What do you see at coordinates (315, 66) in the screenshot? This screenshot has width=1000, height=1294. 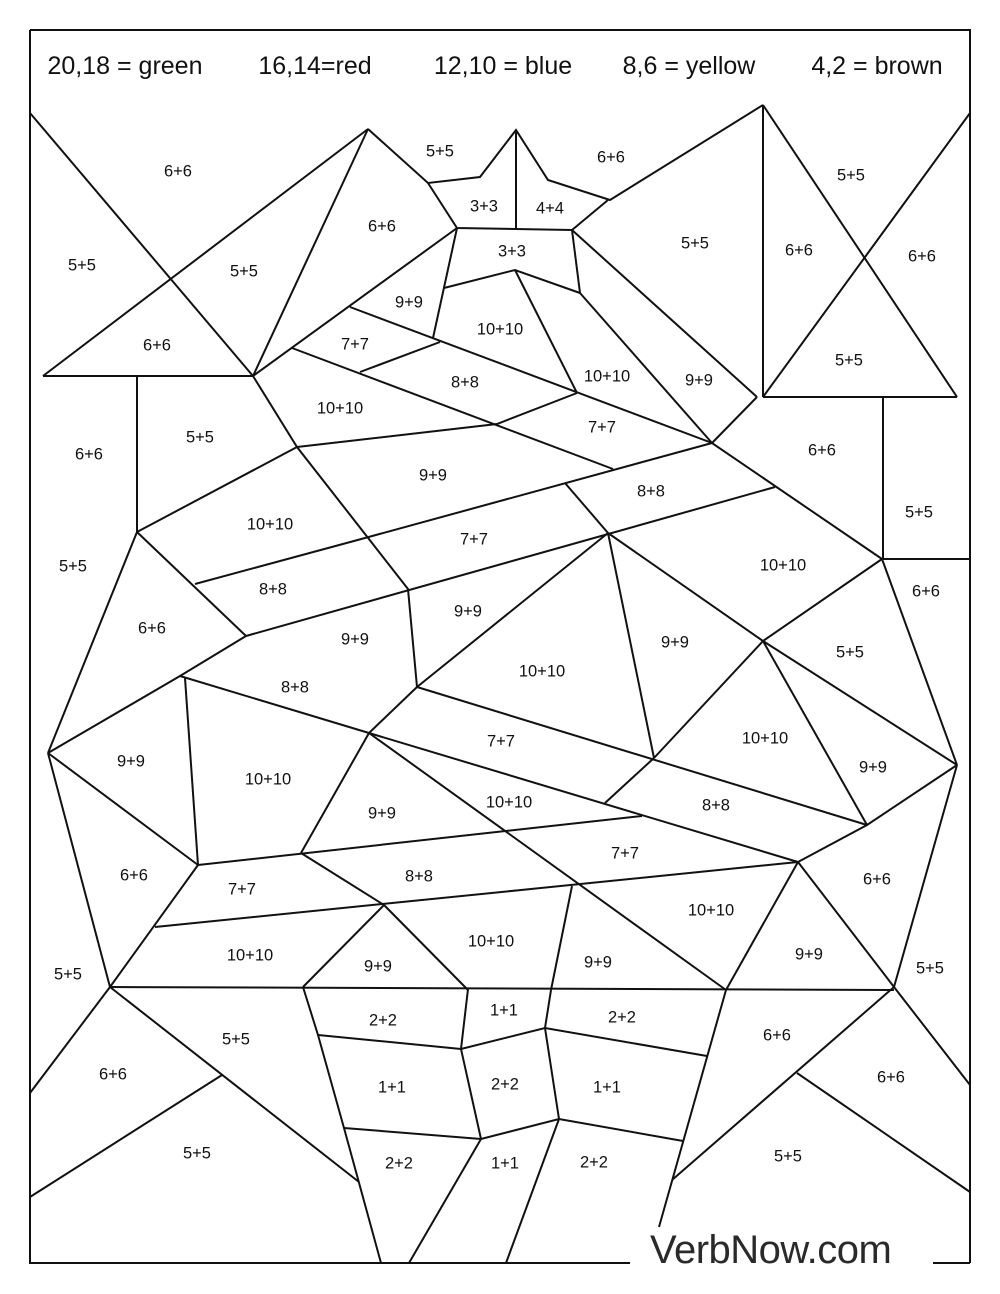 I see `legend-item: 16,14=red` at bounding box center [315, 66].